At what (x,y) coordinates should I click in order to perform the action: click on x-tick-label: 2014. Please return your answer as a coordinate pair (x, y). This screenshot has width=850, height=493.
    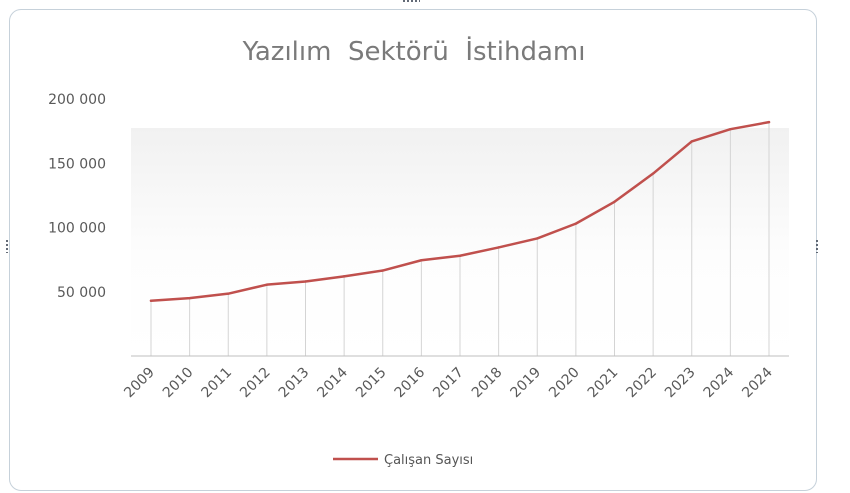
    Looking at the image, I should click on (332, 382).